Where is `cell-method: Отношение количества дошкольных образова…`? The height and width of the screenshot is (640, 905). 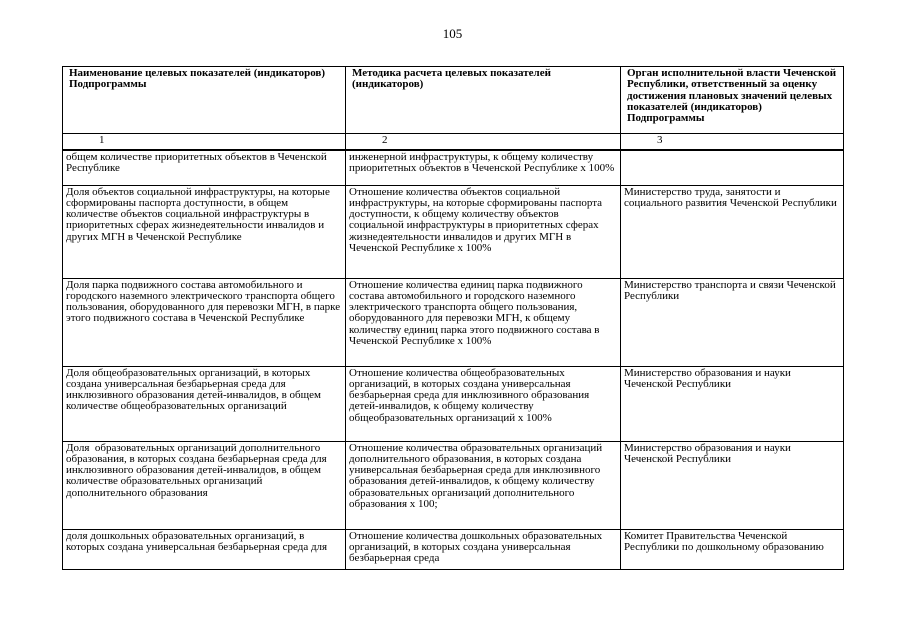 cell-method: Отношение количества дошкольных образова… is located at coordinates (483, 549).